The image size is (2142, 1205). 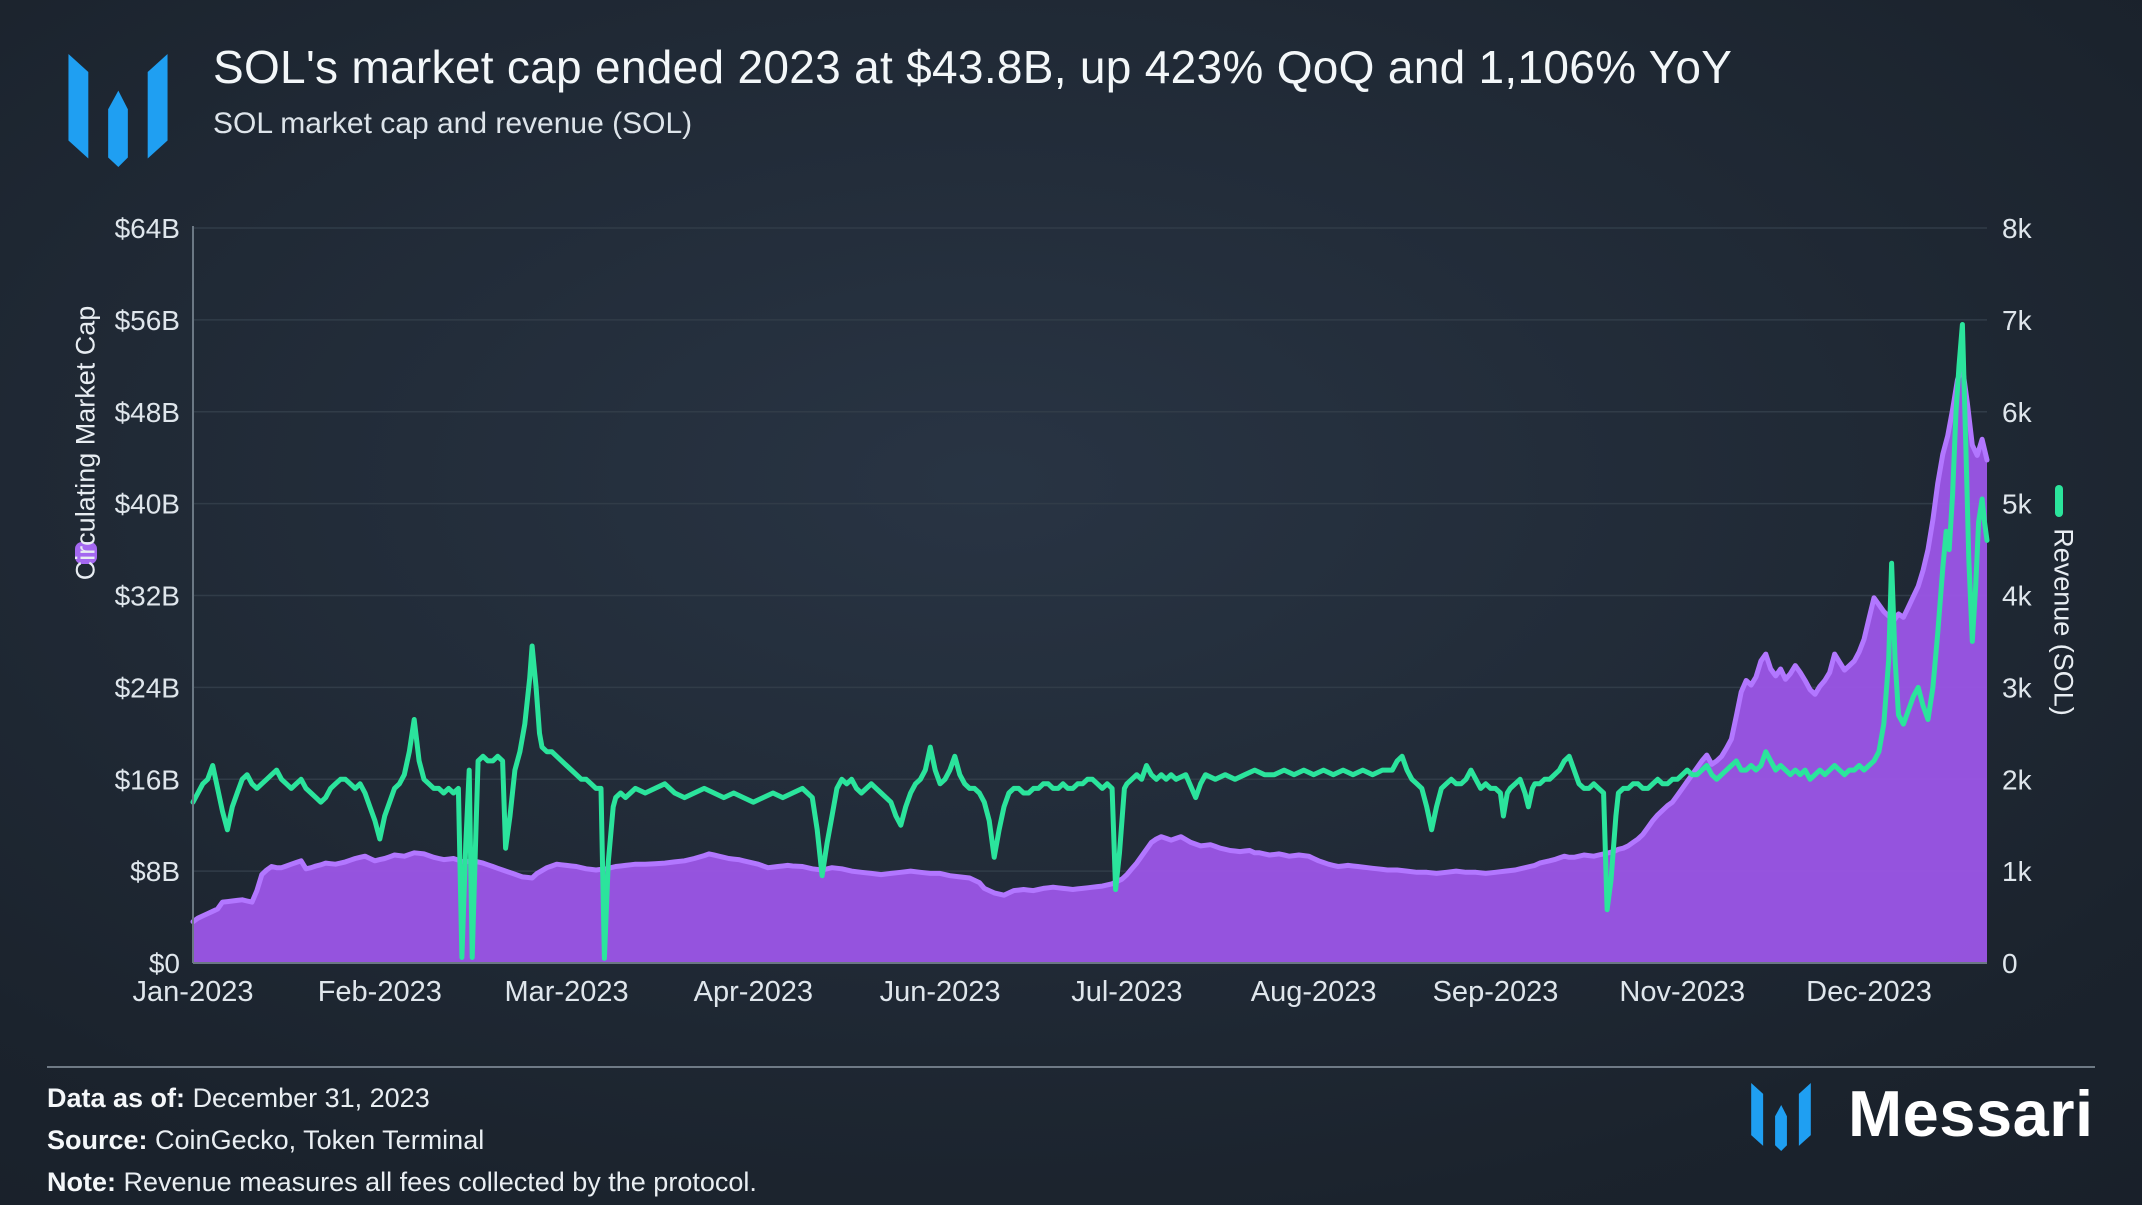 I want to click on note-label: Note:, so click(x=81, y=1182).